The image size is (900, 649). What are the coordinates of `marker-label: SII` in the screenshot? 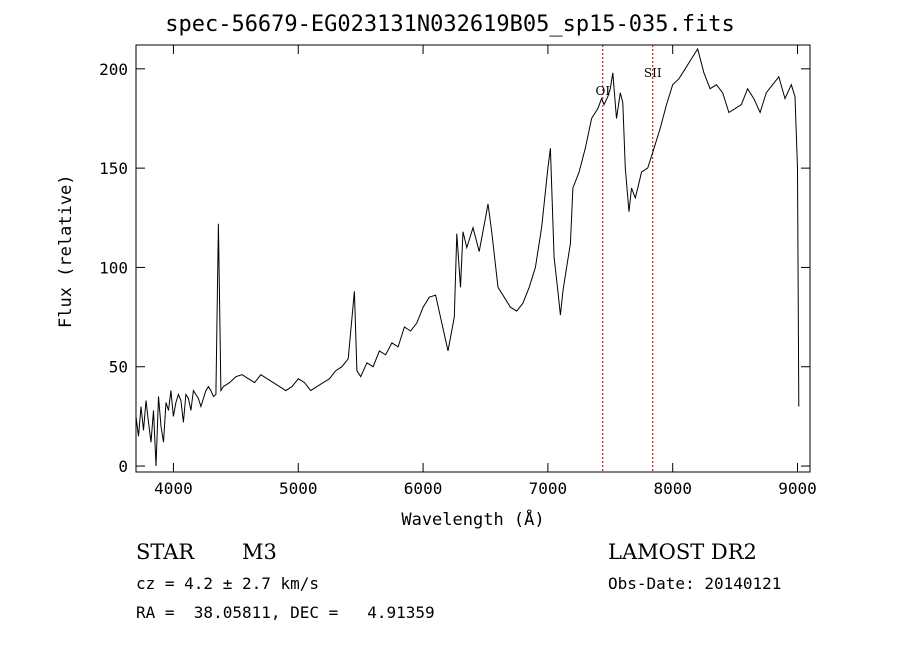 It's located at (653, 73).